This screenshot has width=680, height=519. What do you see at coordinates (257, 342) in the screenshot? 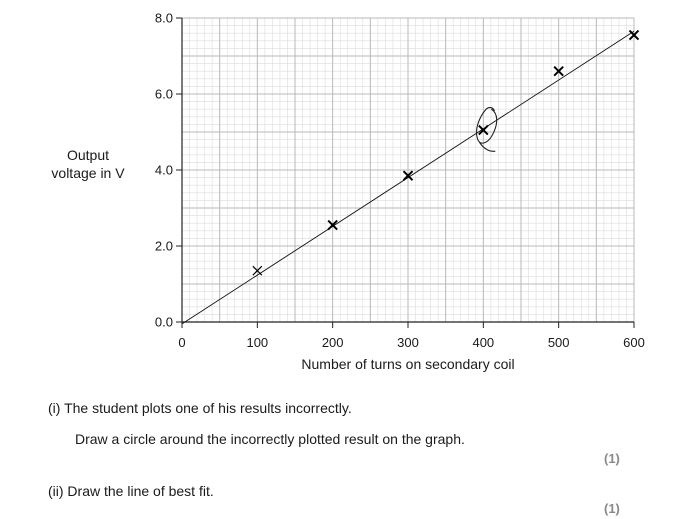
I see `x-tick-label: 100` at bounding box center [257, 342].